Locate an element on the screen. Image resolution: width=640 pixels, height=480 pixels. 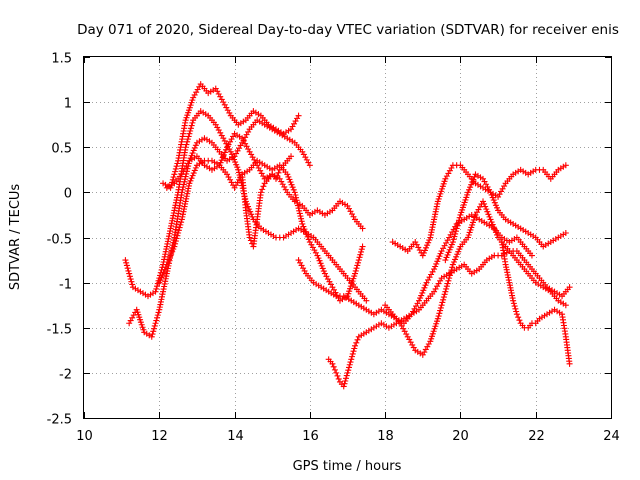
y-axis-label: SDTVAR / TECUs is located at coordinates (15, 237).